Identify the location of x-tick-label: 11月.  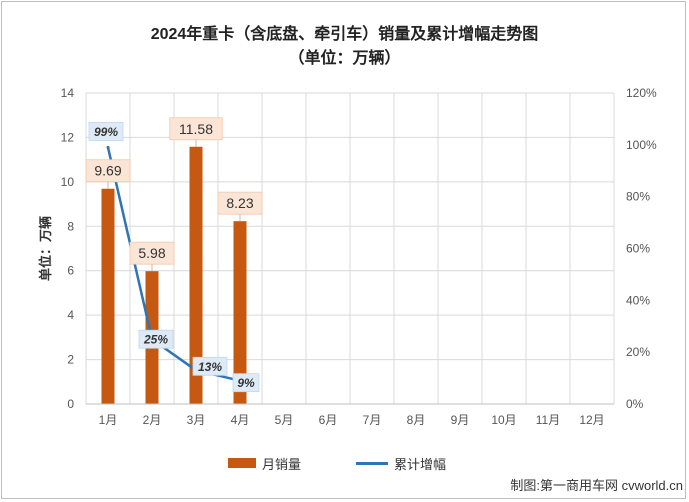
(548, 420).